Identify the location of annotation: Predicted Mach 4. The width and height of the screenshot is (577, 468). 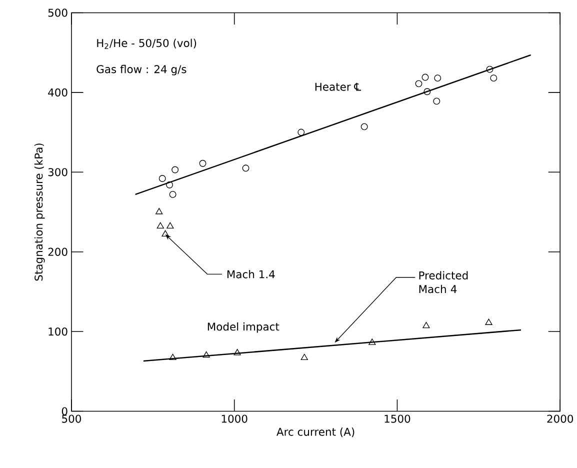
(443, 282).